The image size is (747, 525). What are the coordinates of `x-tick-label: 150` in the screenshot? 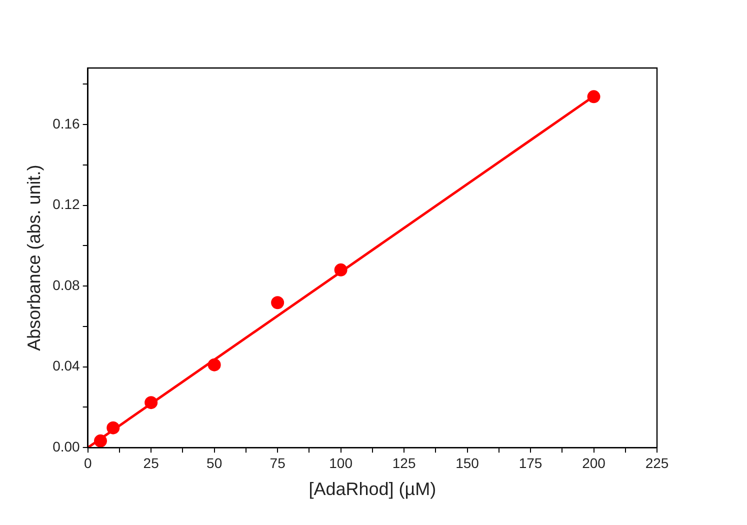 It's located at (468, 462).